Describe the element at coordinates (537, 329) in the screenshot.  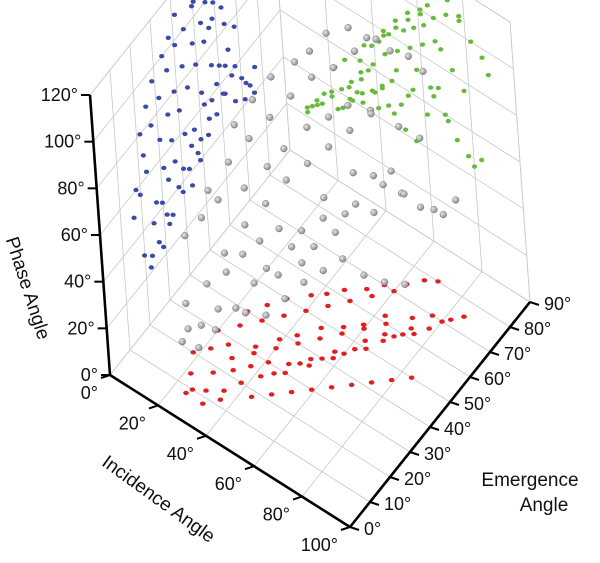
I see `y-tick-label: 80°` at that location.